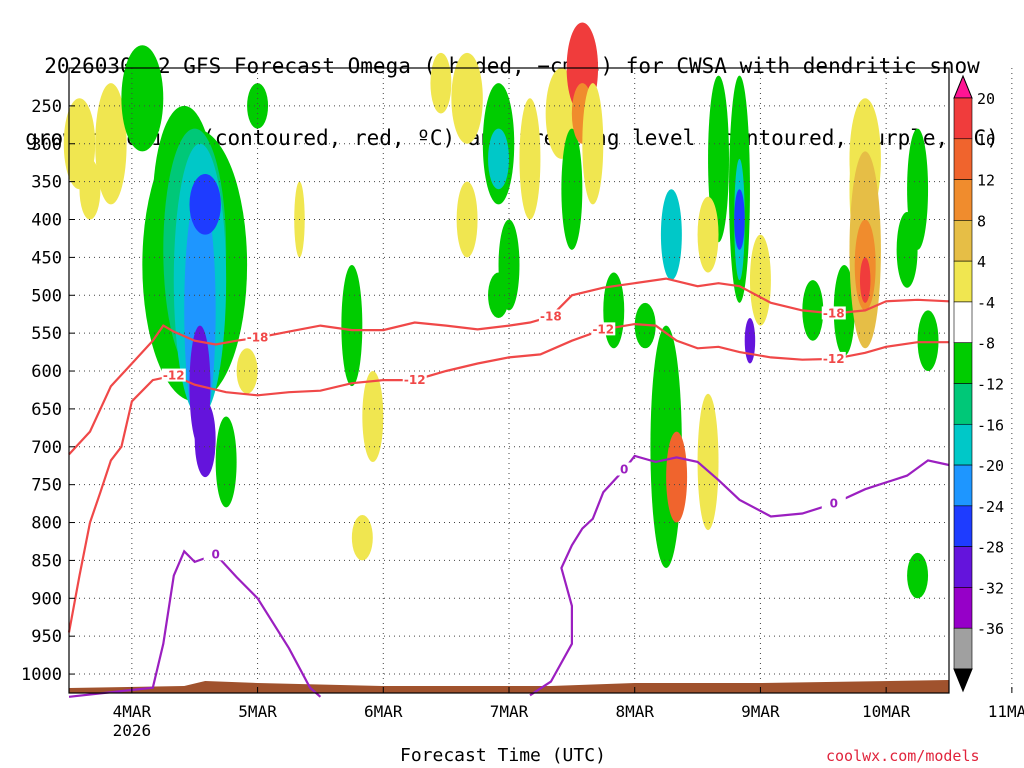  What do you see at coordinates (46, 145) in the screenshot?
I see `y-tick-label-1: 300` at bounding box center [46, 145].